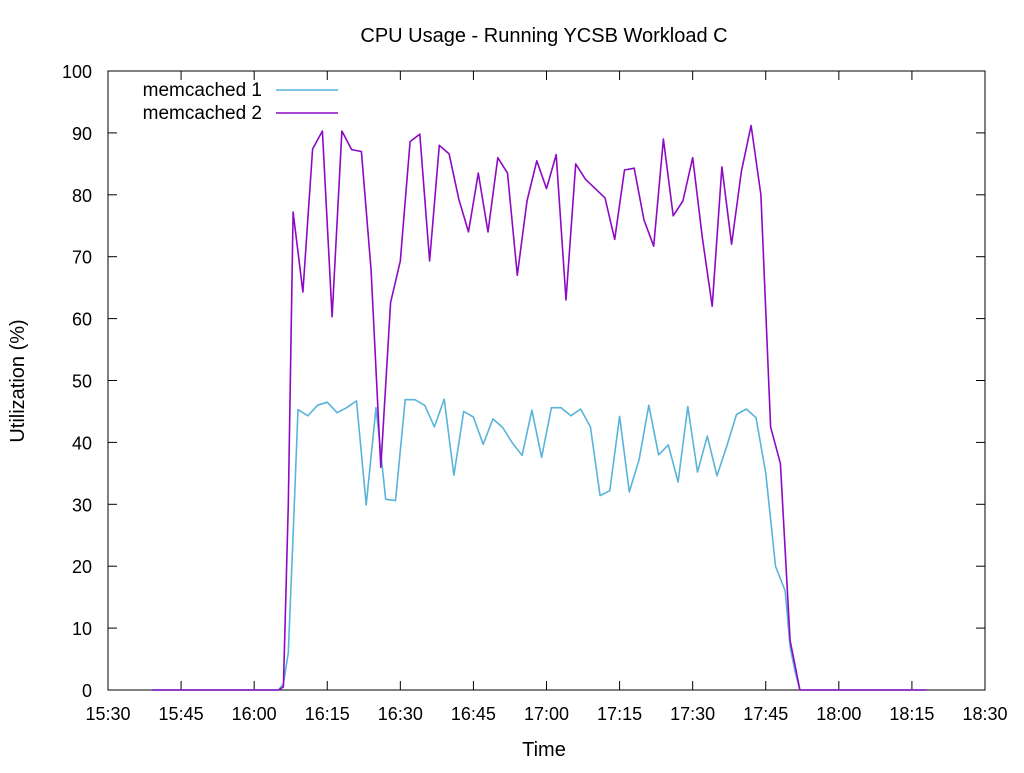 This screenshot has height=773, width=1024. What do you see at coordinates (18, 380) in the screenshot?
I see `y-axis-label: Utilization (%)` at bounding box center [18, 380].